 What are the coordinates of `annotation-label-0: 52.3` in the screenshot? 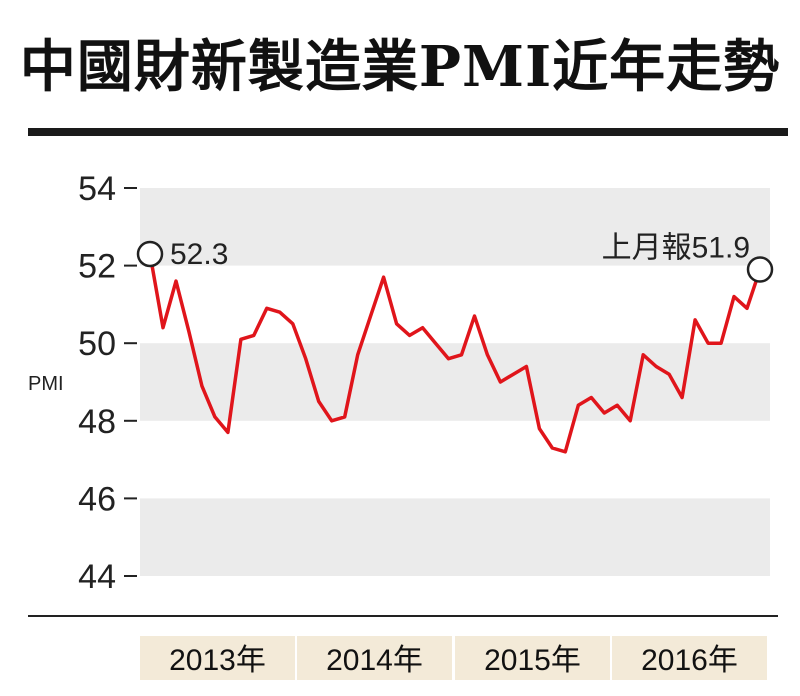 It's located at (199, 254).